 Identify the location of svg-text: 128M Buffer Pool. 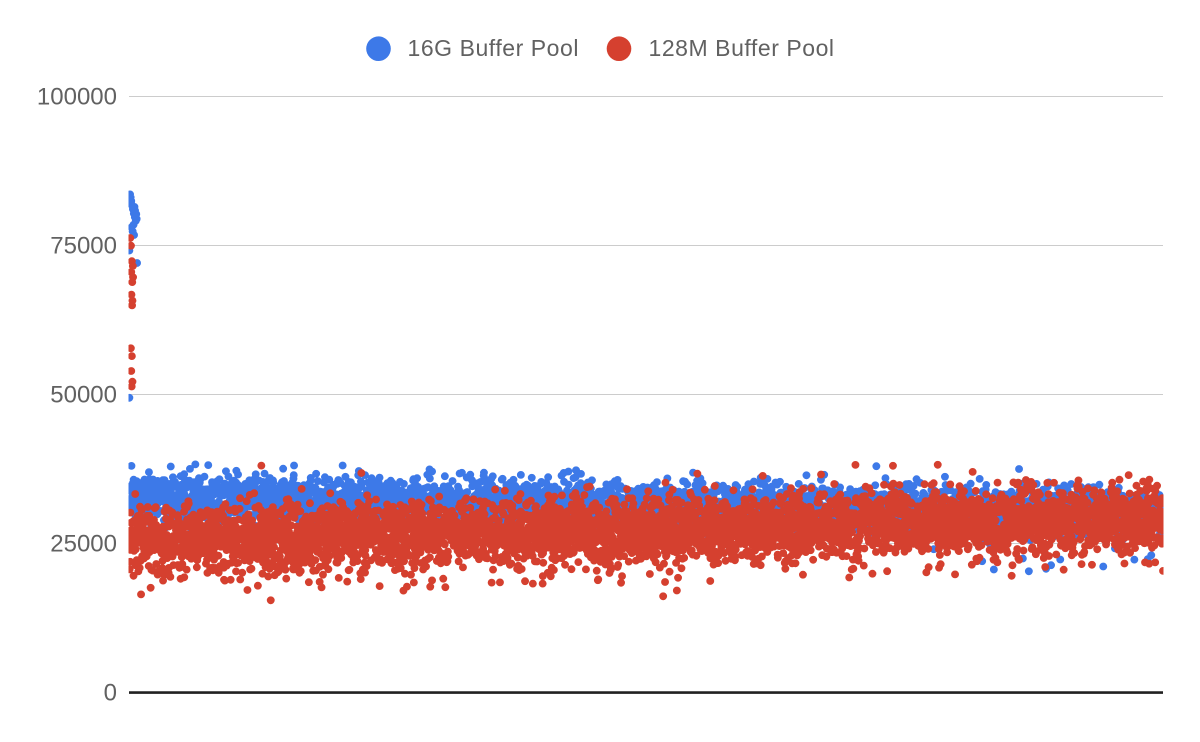
(742, 48).